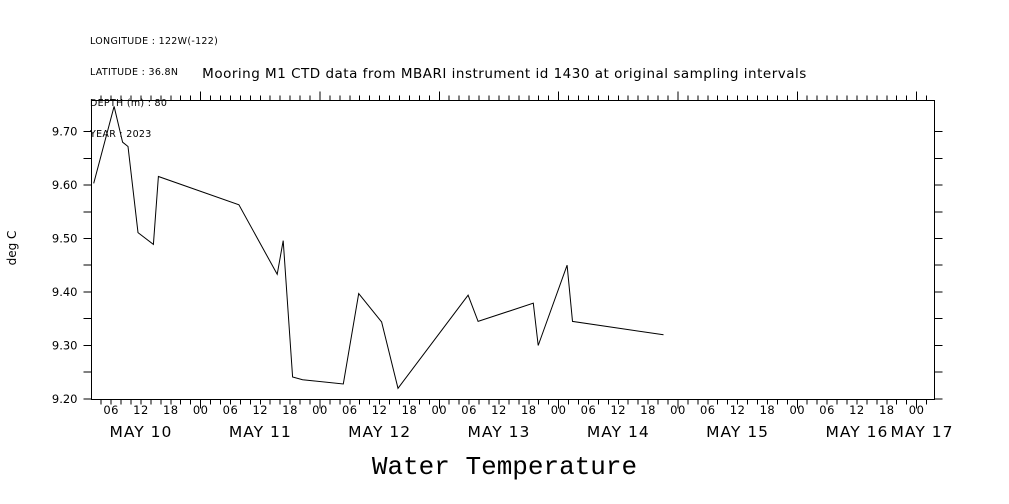  Describe the element at coordinates (856, 432) in the screenshot. I see `x-day-label: MAY 16` at that location.